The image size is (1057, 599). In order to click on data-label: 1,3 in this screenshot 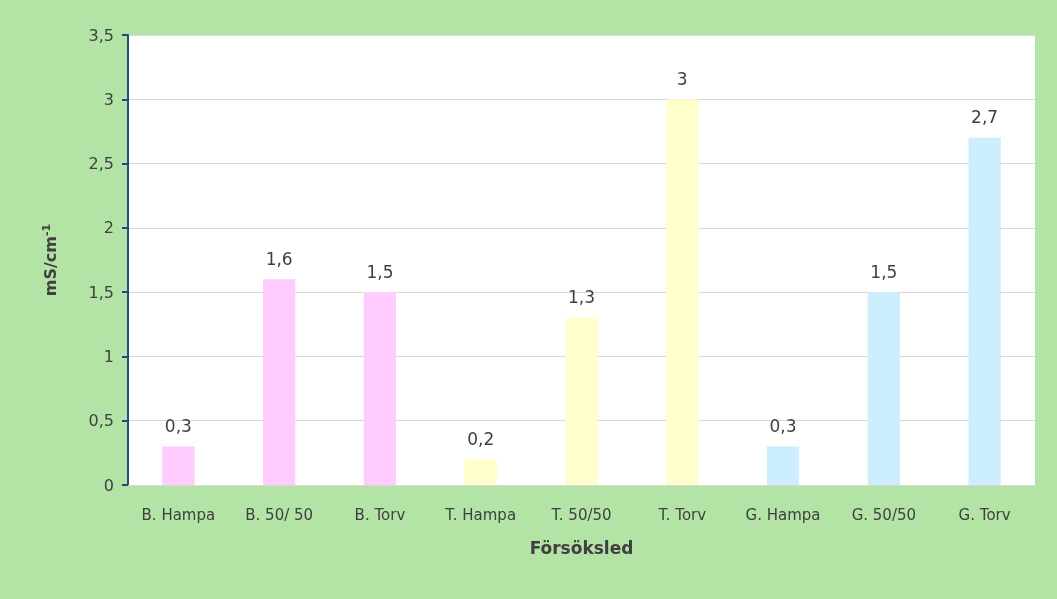, I will do `click(581, 297)`.